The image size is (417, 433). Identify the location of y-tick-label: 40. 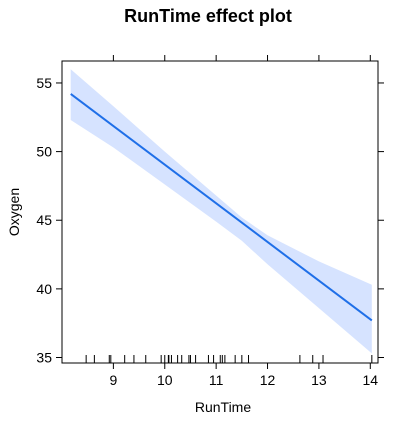
(44, 289).